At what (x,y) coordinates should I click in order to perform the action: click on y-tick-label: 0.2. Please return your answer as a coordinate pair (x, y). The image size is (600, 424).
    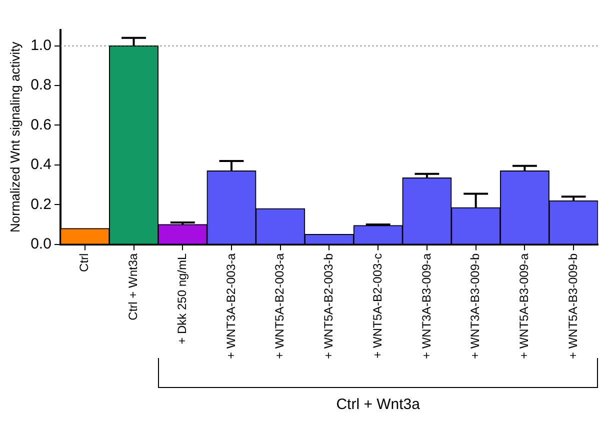
    Looking at the image, I should click on (41, 204).